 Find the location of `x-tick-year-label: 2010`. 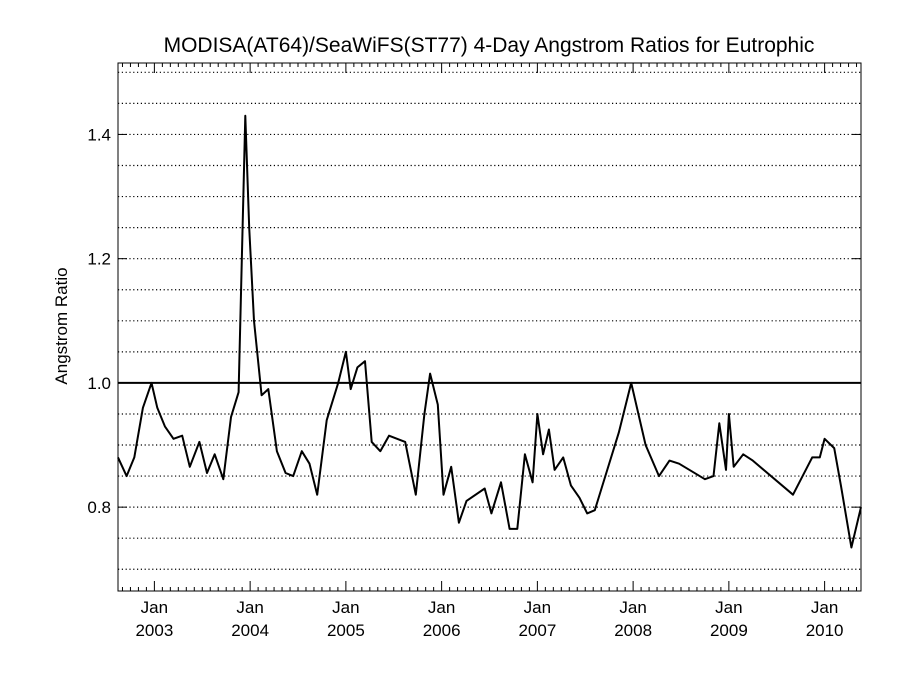

x-tick-year-label: 2010 is located at coordinates (825, 630).